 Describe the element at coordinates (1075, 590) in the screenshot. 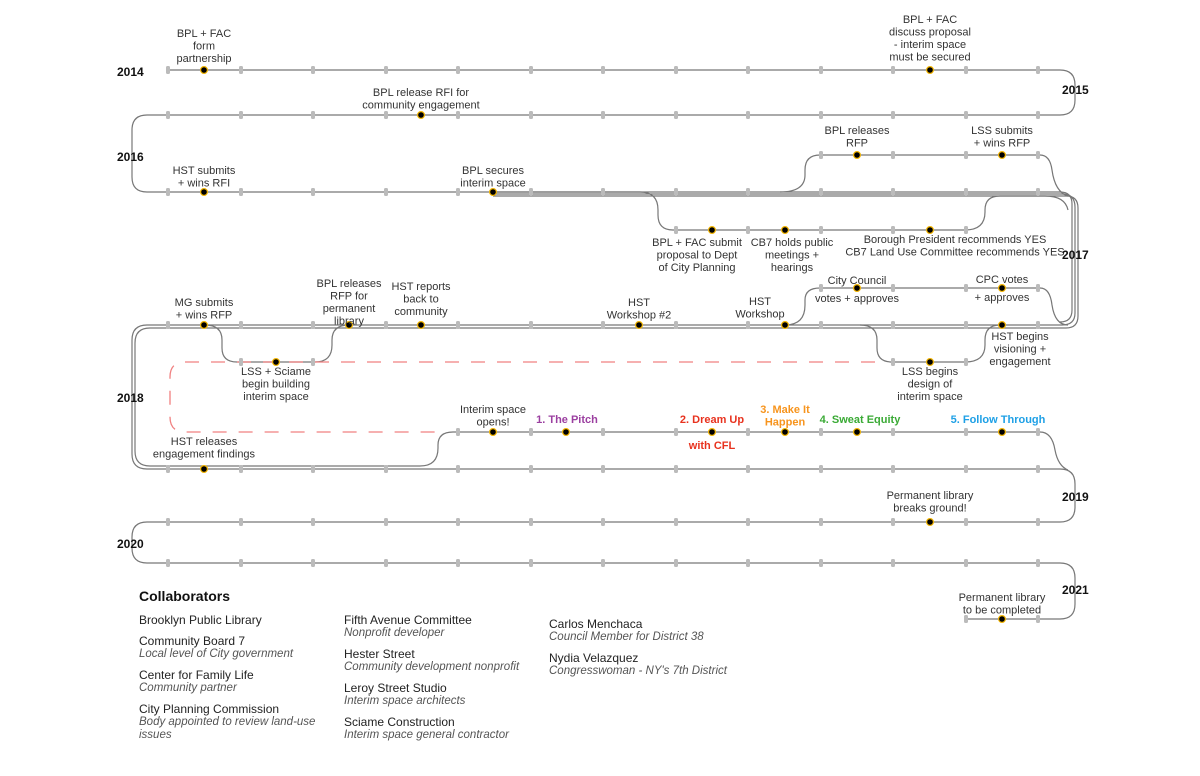

I see `year-label: 2021` at that location.